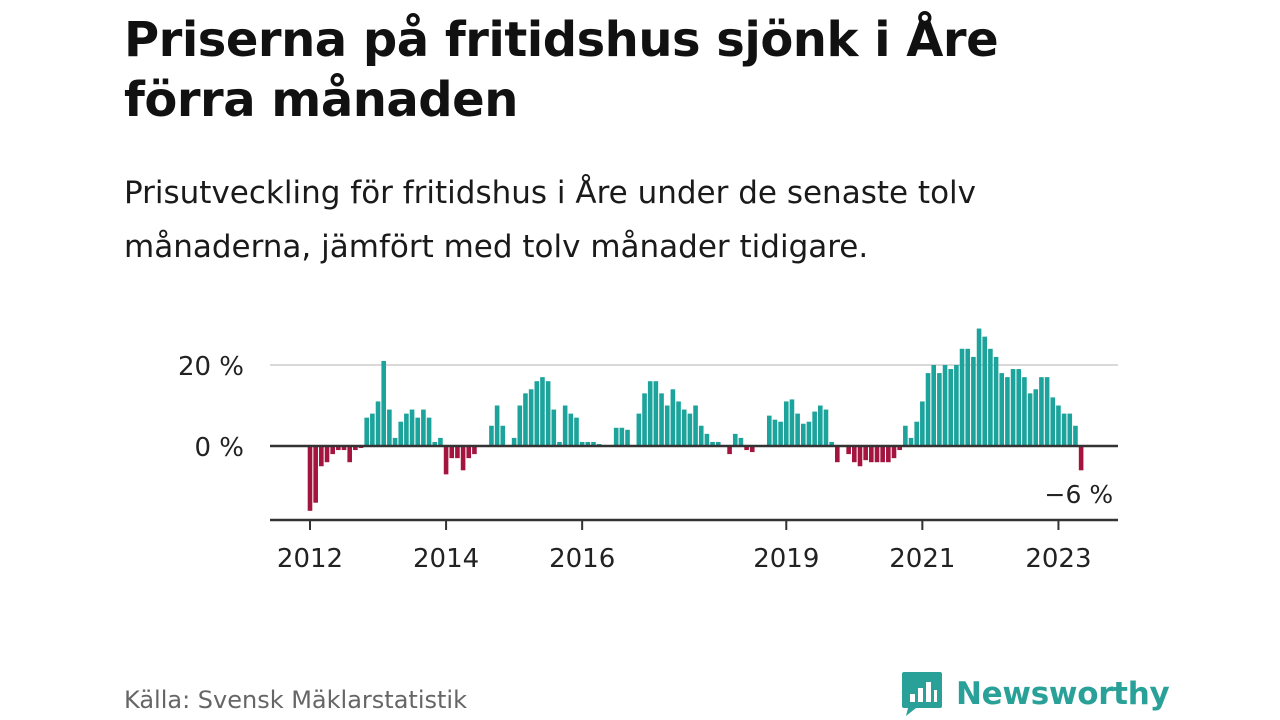 This screenshot has width=1280, height=720. What do you see at coordinates (1058, 559) in the screenshot?
I see `x-tick-label: 2023` at bounding box center [1058, 559].